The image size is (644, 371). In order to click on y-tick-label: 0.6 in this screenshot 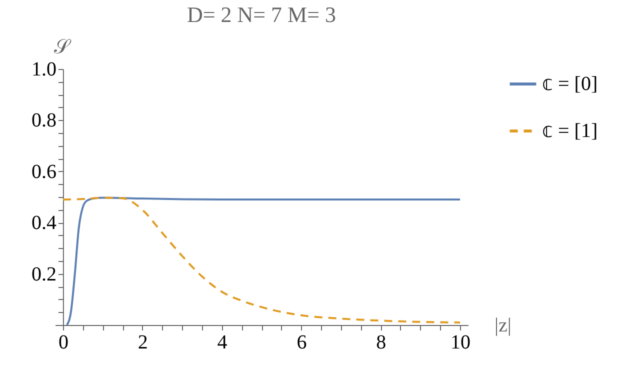, I will do `click(43, 171)`.